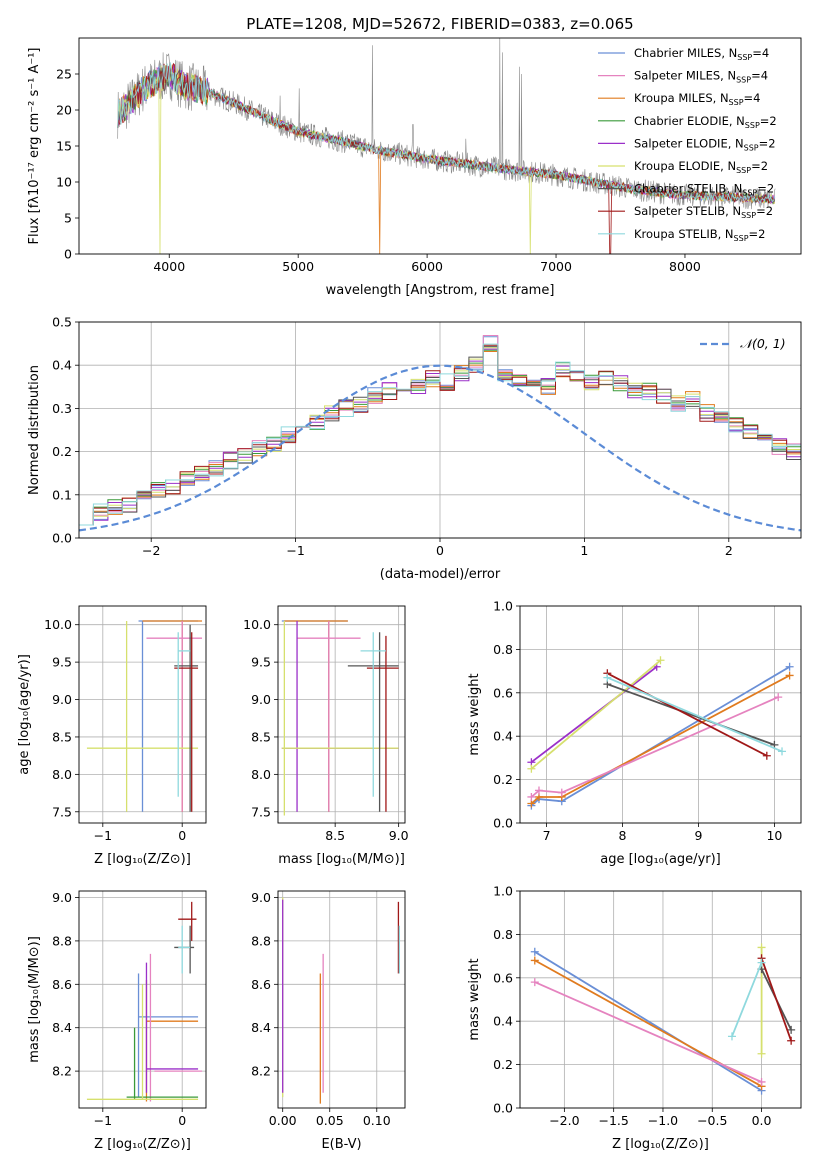  Describe the element at coordinates (34, 146) in the screenshot. I see `spectrum-y-label: Flux [fλ10⁻¹⁷ erg cm⁻² s⁻¹ A⁻¹]` at that location.